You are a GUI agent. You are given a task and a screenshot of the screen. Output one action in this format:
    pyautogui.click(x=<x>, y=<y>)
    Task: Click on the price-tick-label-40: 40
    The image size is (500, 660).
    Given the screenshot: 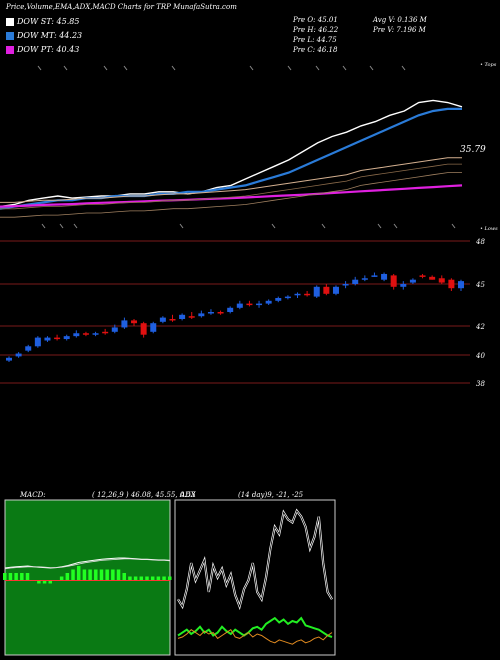 What is the action you would take?
    pyautogui.click(x=480, y=356)
    